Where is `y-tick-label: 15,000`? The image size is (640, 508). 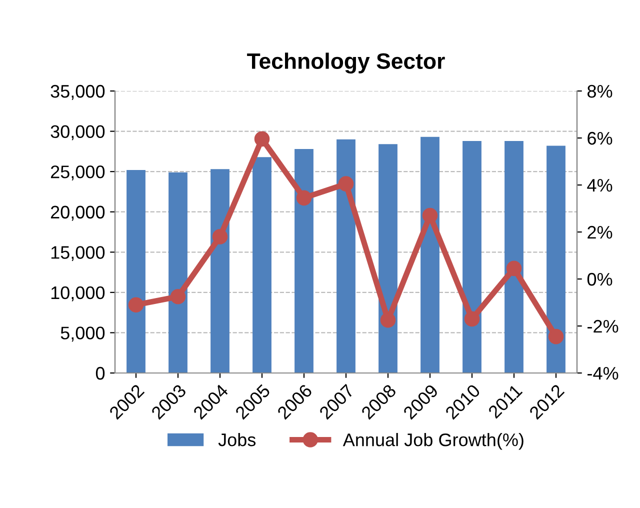 y-tick-label: 15,000 is located at coordinates (78, 253).